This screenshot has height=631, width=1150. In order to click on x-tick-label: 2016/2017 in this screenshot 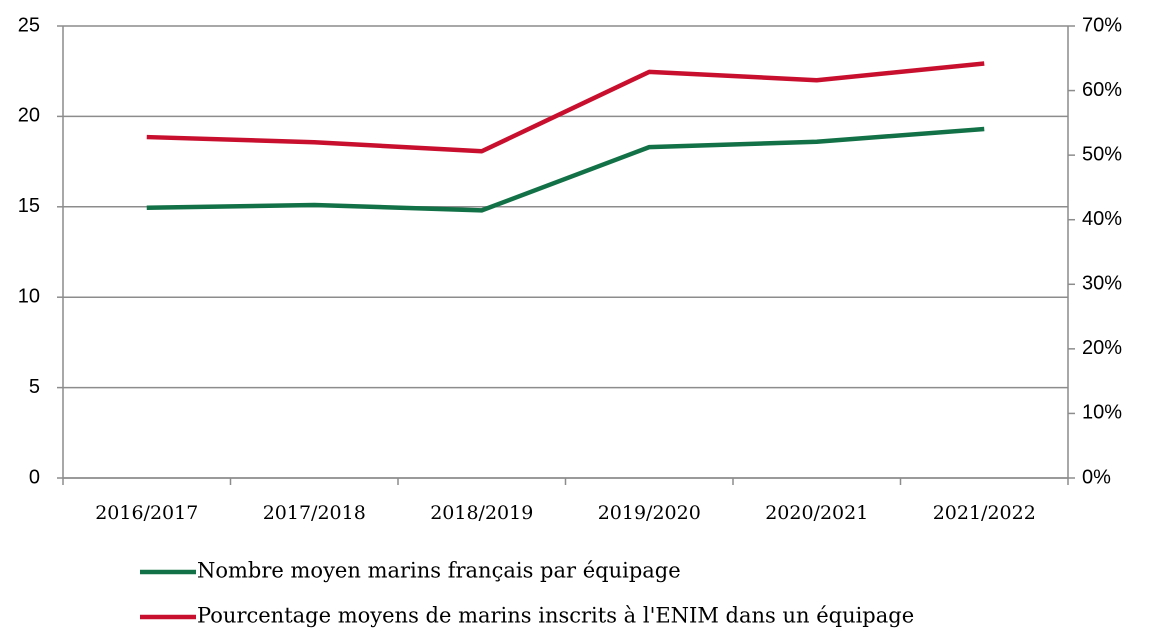, I will do `click(146, 513)`.